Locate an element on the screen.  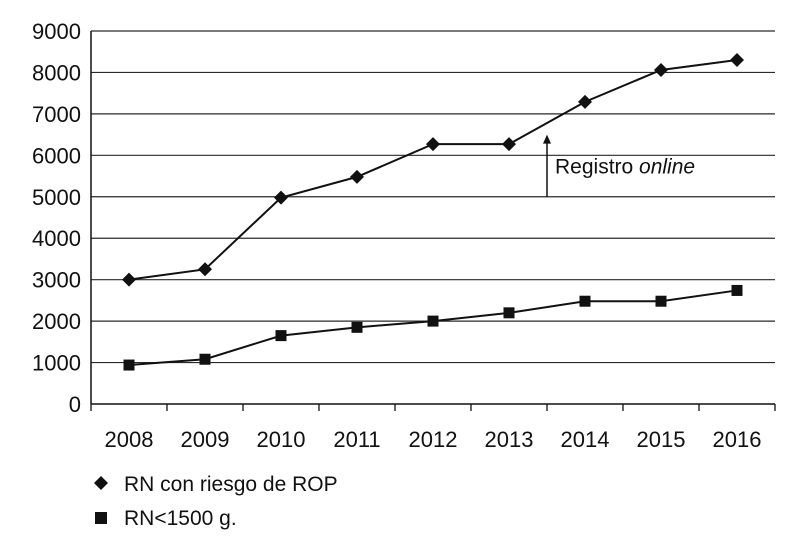
point-diamond-2014 is located at coordinates (585, 101).